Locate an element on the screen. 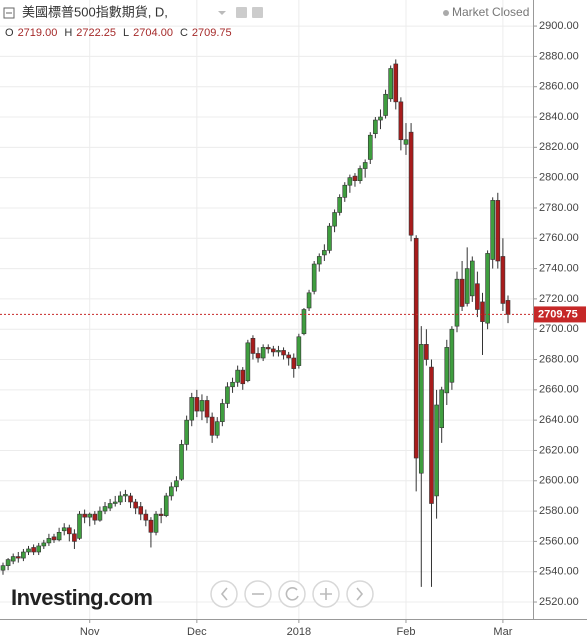  zoom-in-icon is located at coordinates (326, 594).